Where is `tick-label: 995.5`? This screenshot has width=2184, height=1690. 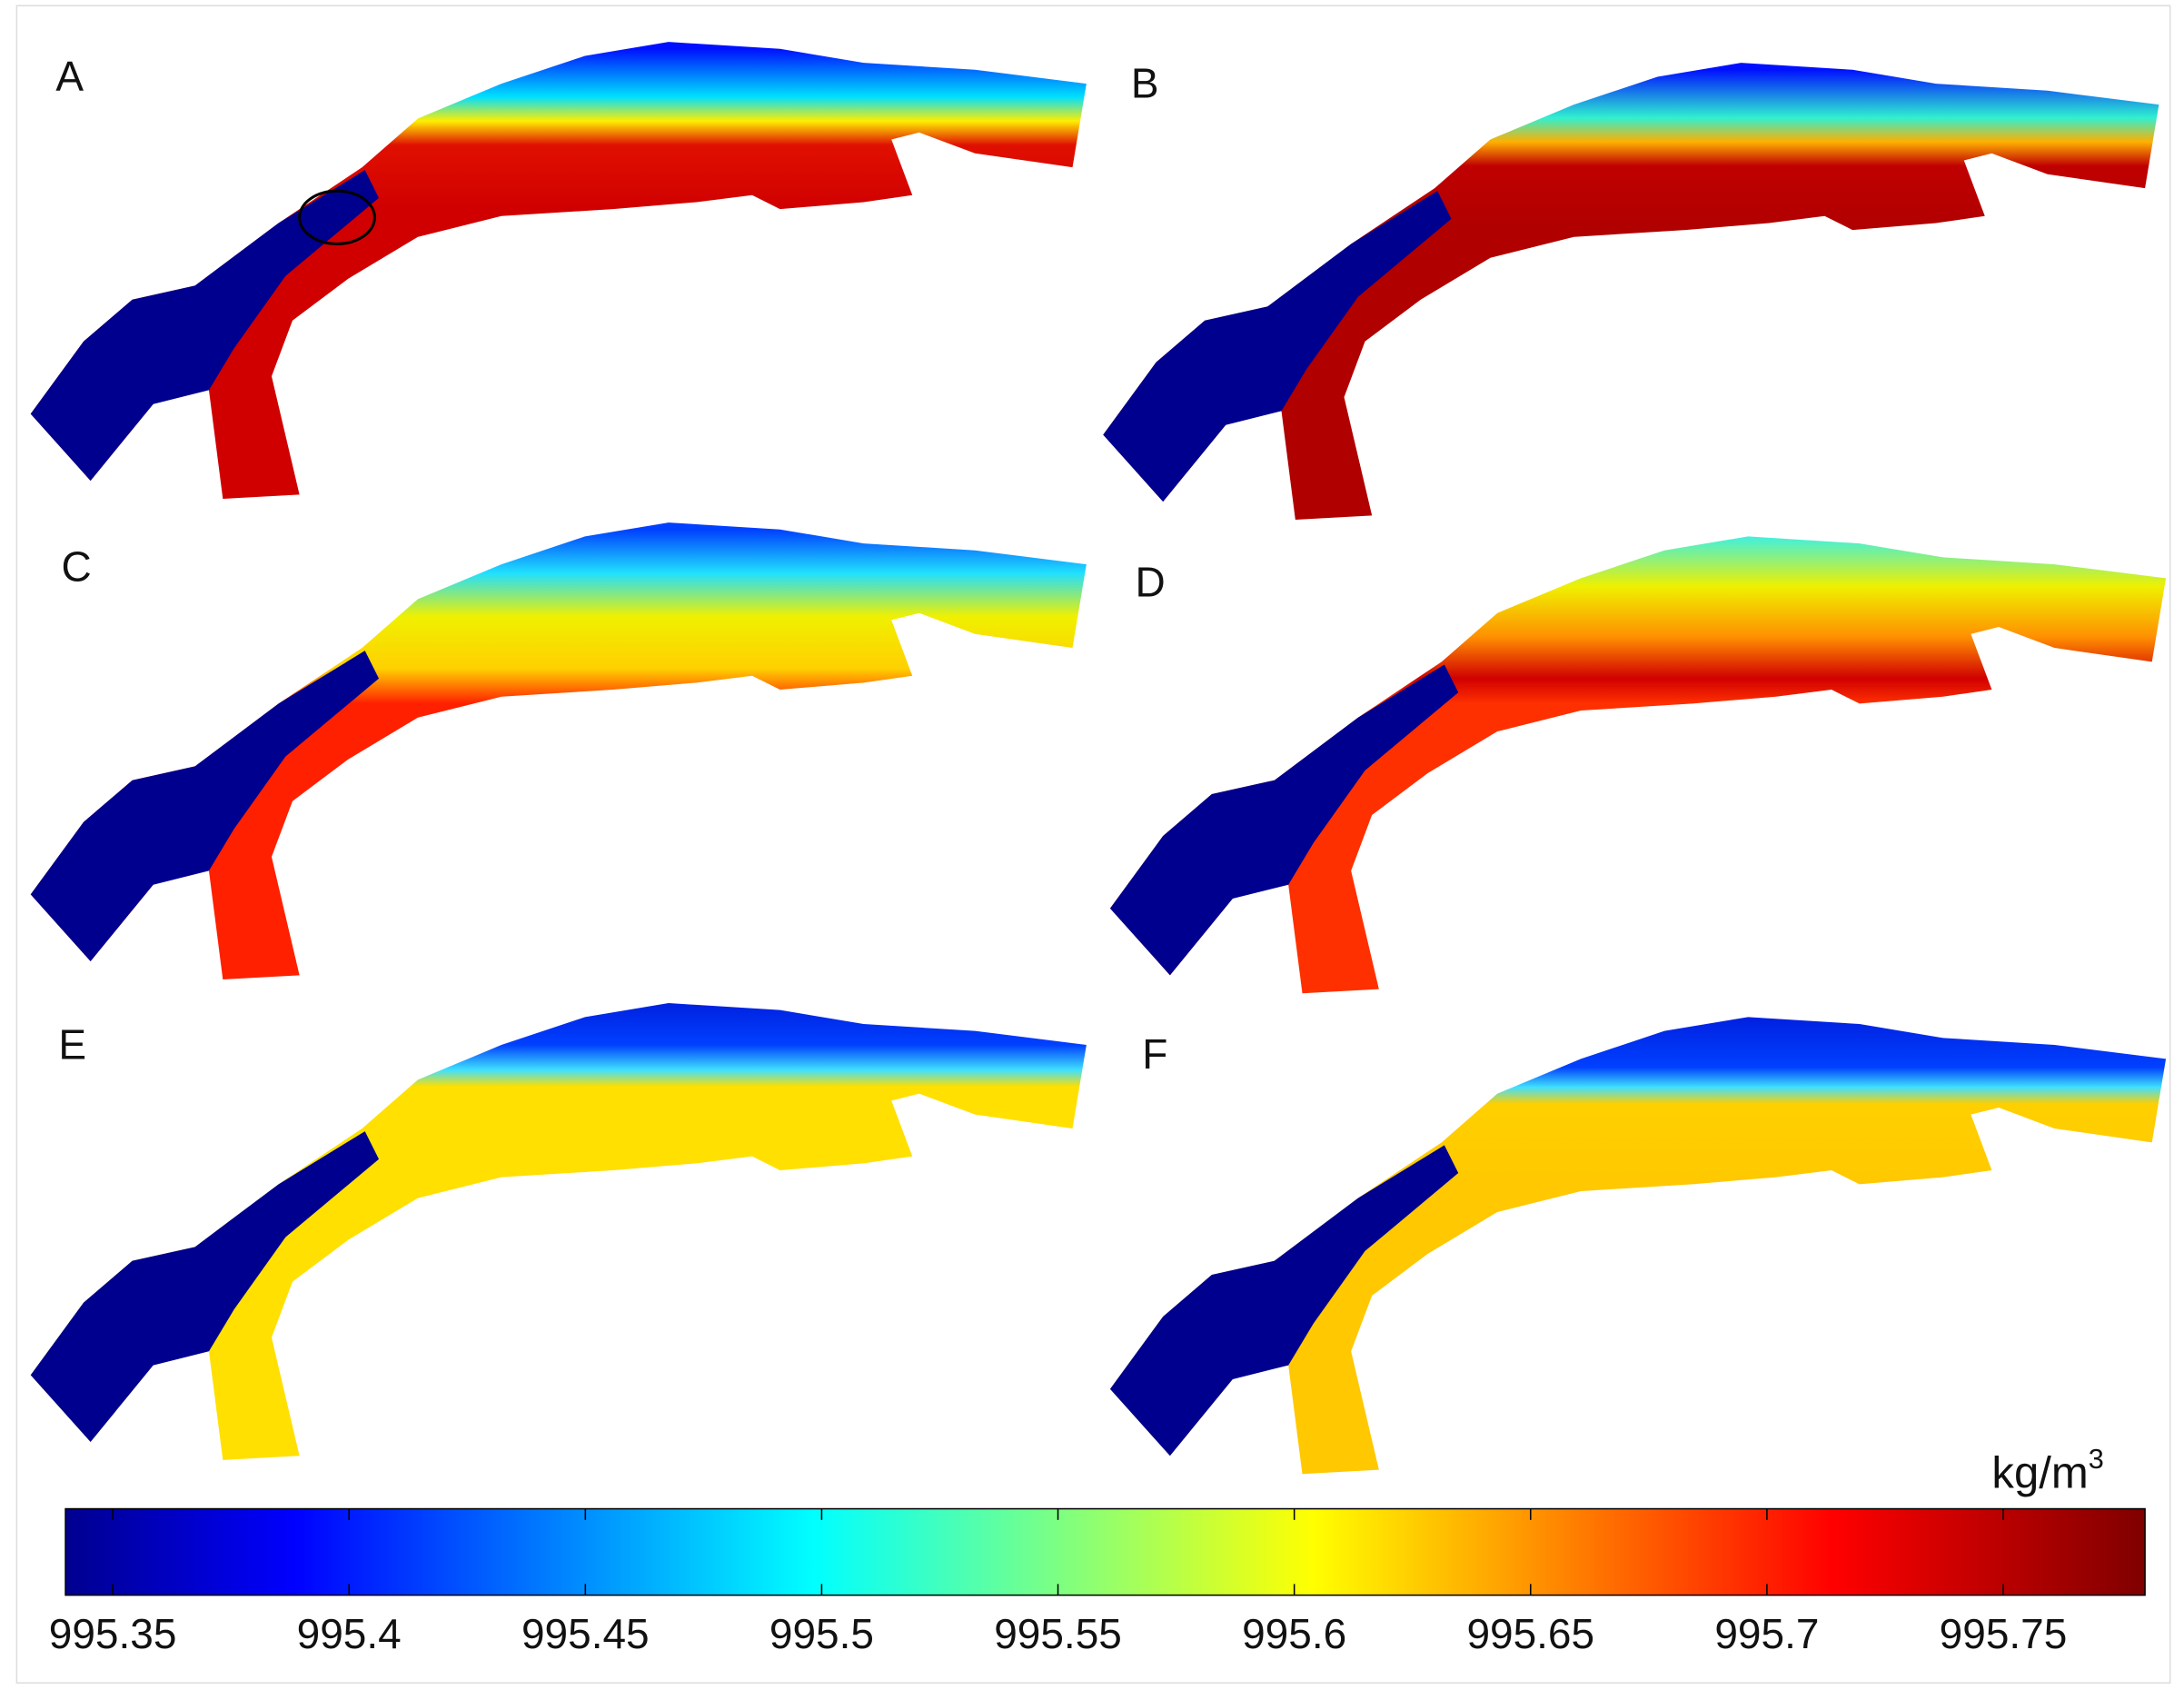 tick-label: 995.5 is located at coordinates (821, 1633).